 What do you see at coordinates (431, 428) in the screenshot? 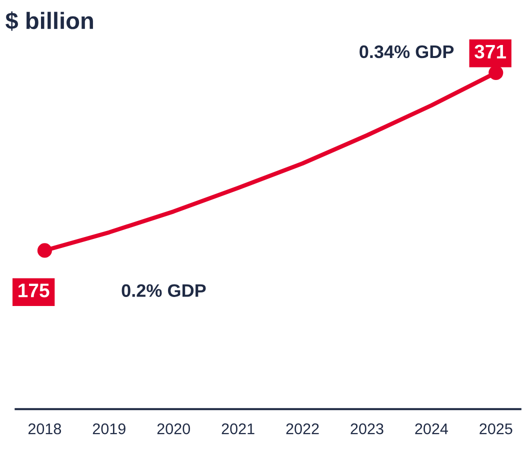
I see `x-tick-label: 2024` at bounding box center [431, 428].